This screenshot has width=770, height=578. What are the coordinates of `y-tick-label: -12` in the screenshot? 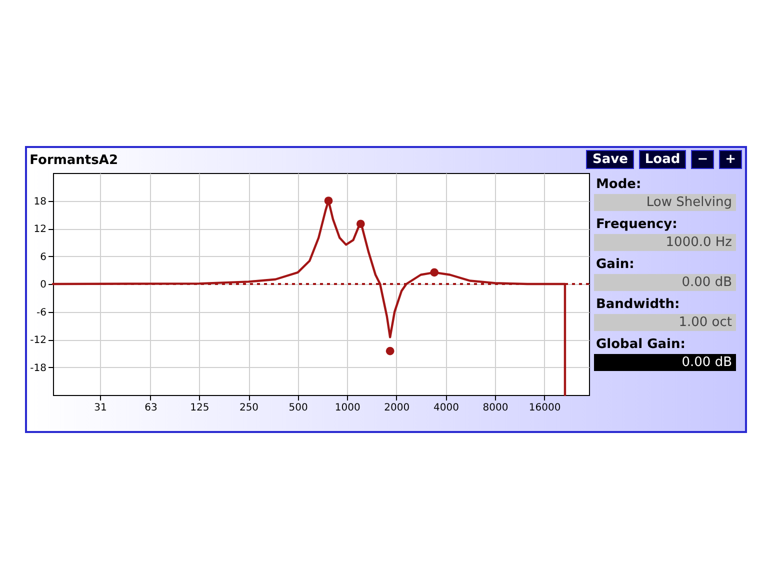 It's located at (38, 340).